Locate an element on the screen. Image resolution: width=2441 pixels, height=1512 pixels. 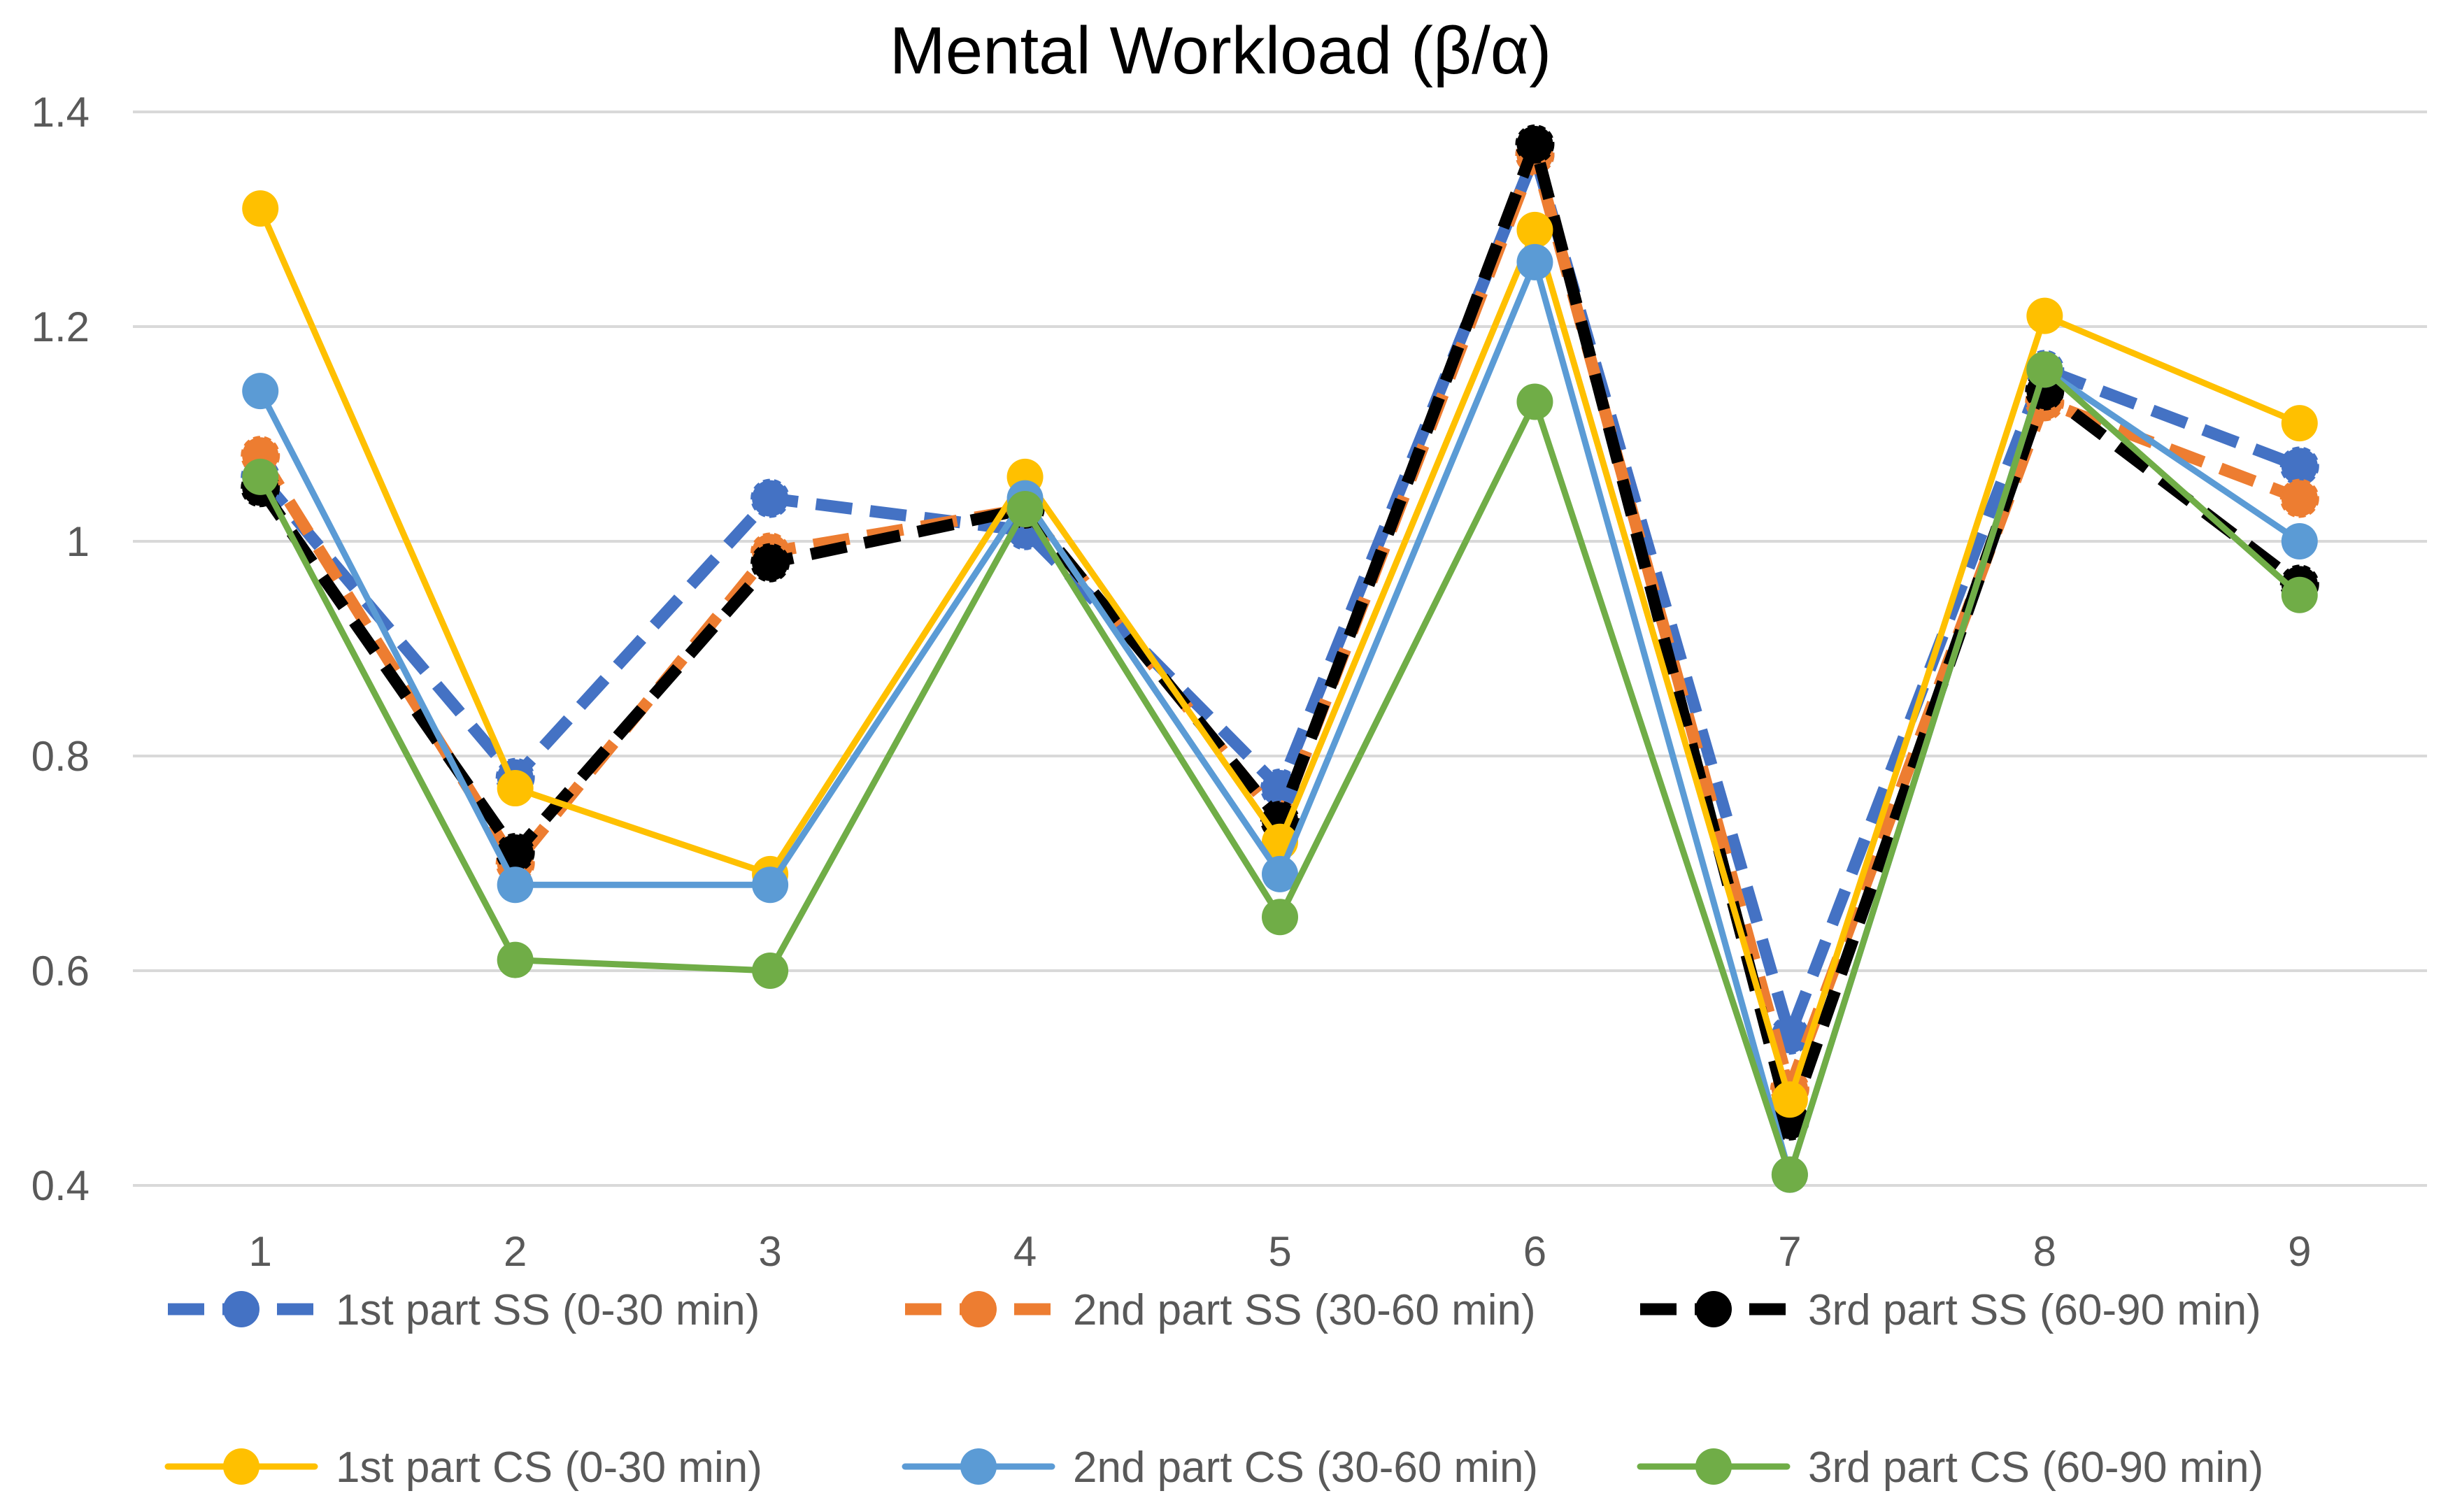
legend-item: 1st part CS (0-30 min) is located at coordinates (463, 1467).